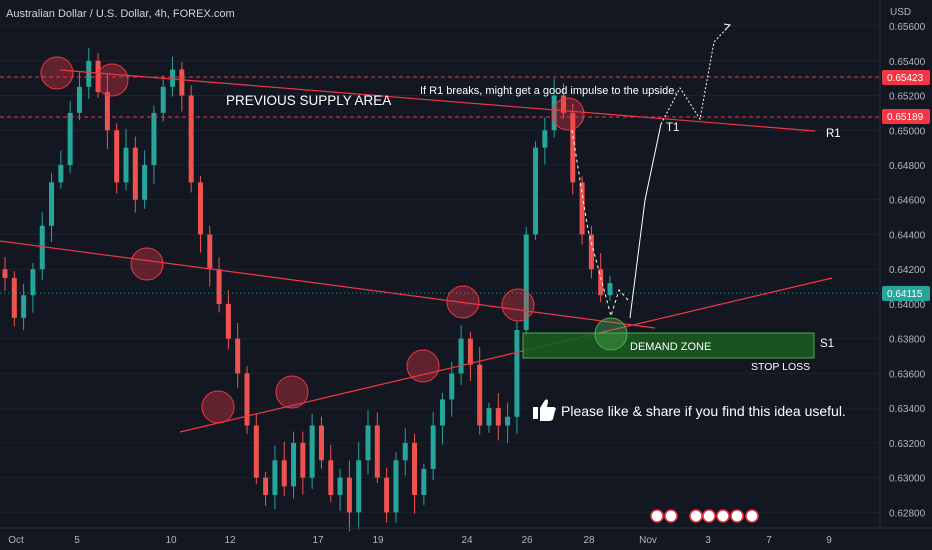  What do you see at coordinates (907, 62) in the screenshot?
I see `price-tick-label: 0.65400` at bounding box center [907, 62].